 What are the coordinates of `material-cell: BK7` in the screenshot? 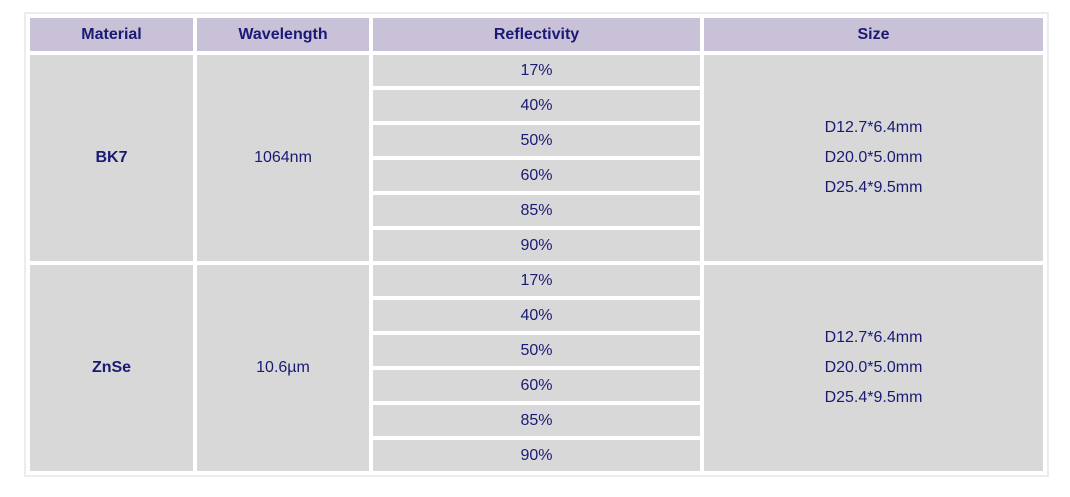 It's located at (111, 158).